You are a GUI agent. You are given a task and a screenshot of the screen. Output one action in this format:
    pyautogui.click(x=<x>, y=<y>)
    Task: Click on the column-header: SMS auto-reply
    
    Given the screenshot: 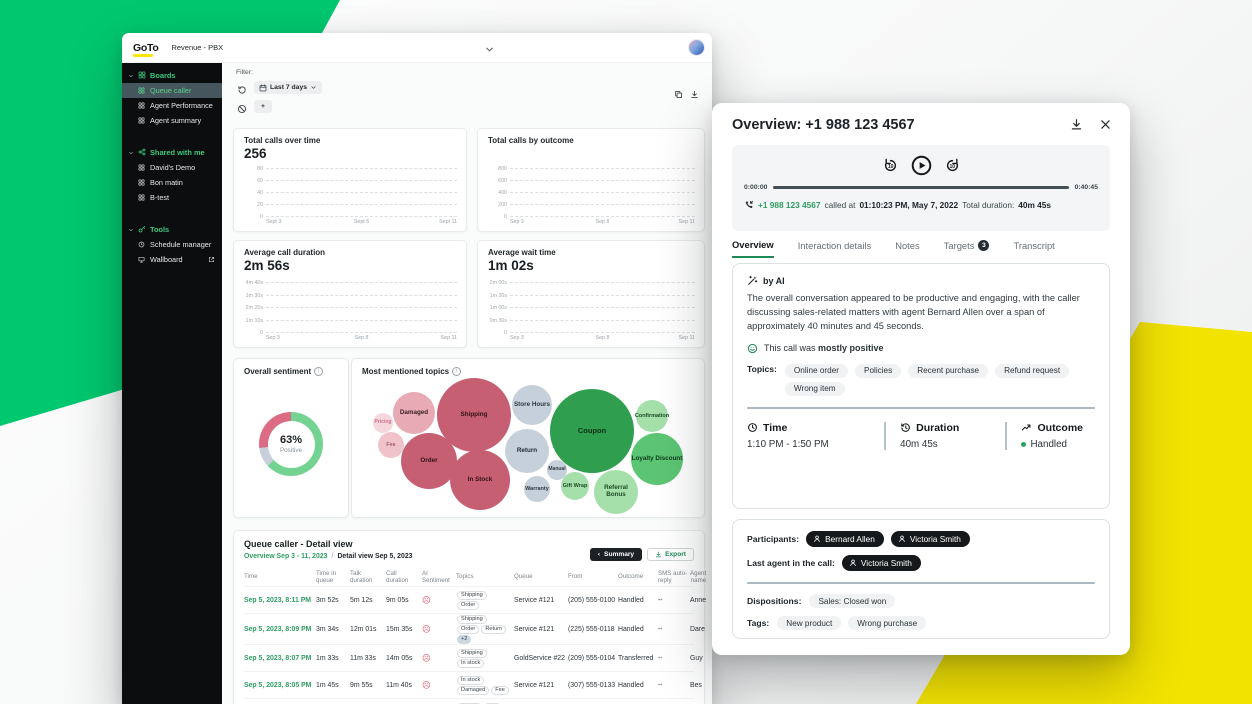 What is the action you would take?
    pyautogui.click(x=673, y=576)
    